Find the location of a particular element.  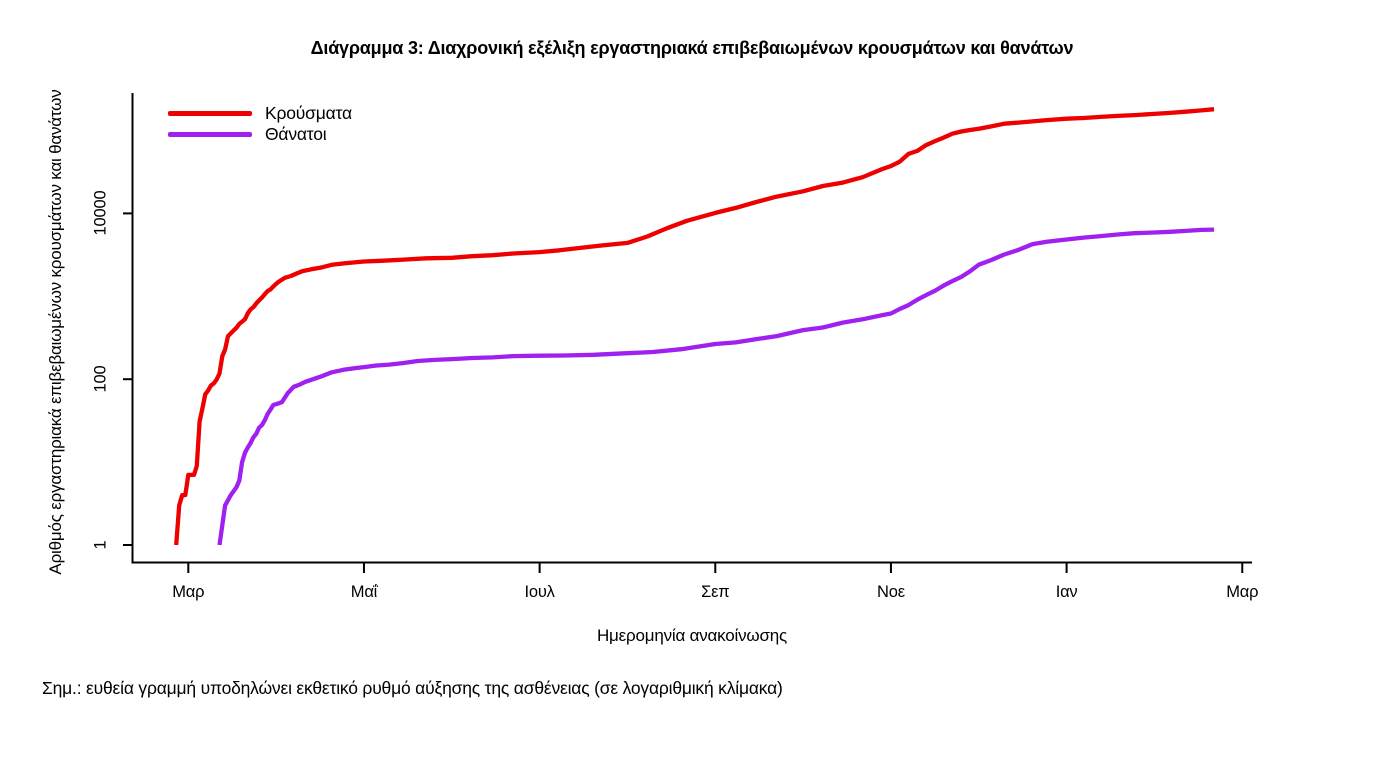

y-tick-label: 10000 is located at coordinates (100, 213).